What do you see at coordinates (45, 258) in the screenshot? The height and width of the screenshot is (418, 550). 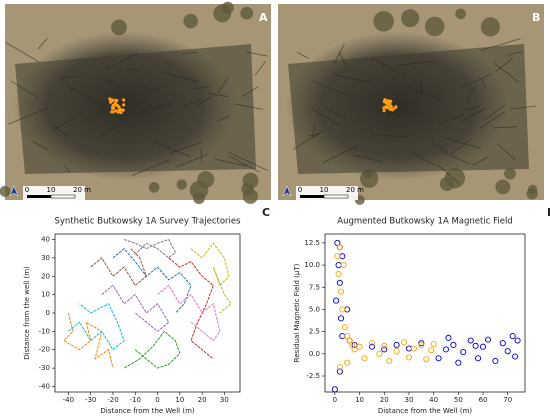 I see `y-tick-label: 30` at bounding box center [45, 258].